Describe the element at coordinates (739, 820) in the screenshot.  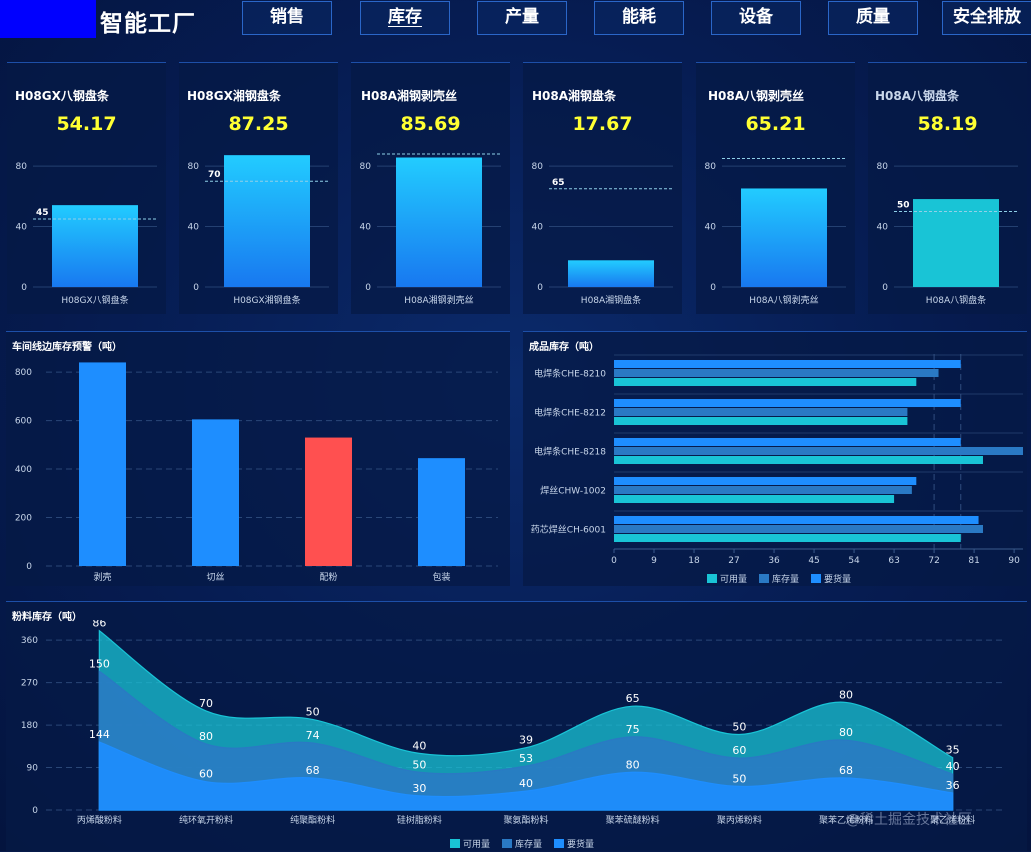
I see `x-tick-label: 聚丙烯粉料` at that location.